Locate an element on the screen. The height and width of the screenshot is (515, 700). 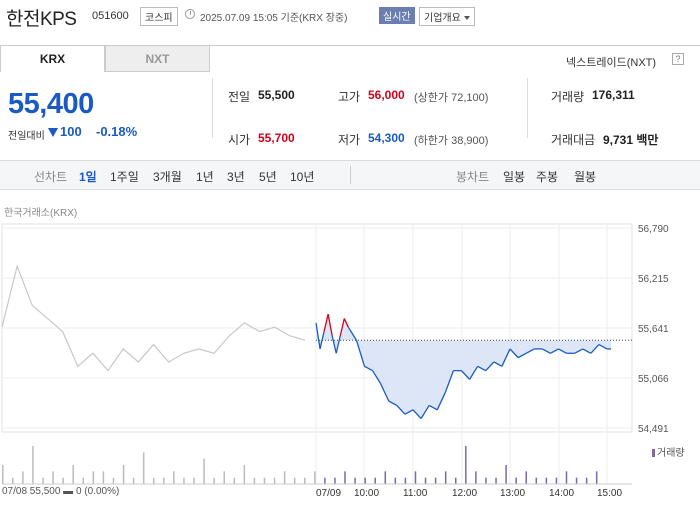
realtime-badge: 실시간 is located at coordinates (397, 15).